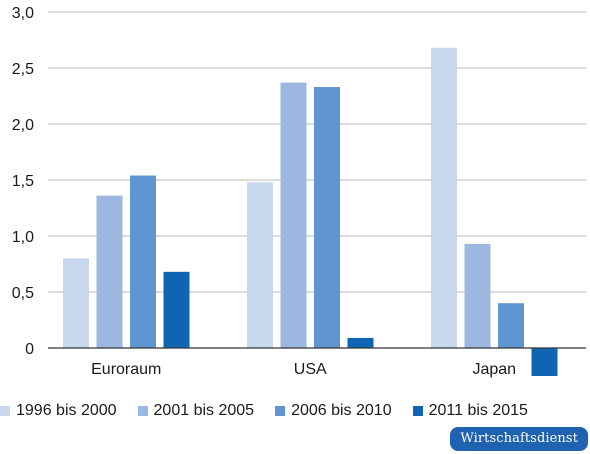 The width and height of the screenshot is (590, 454). I want to click on y-tick-label: 2,5, so click(23, 69).